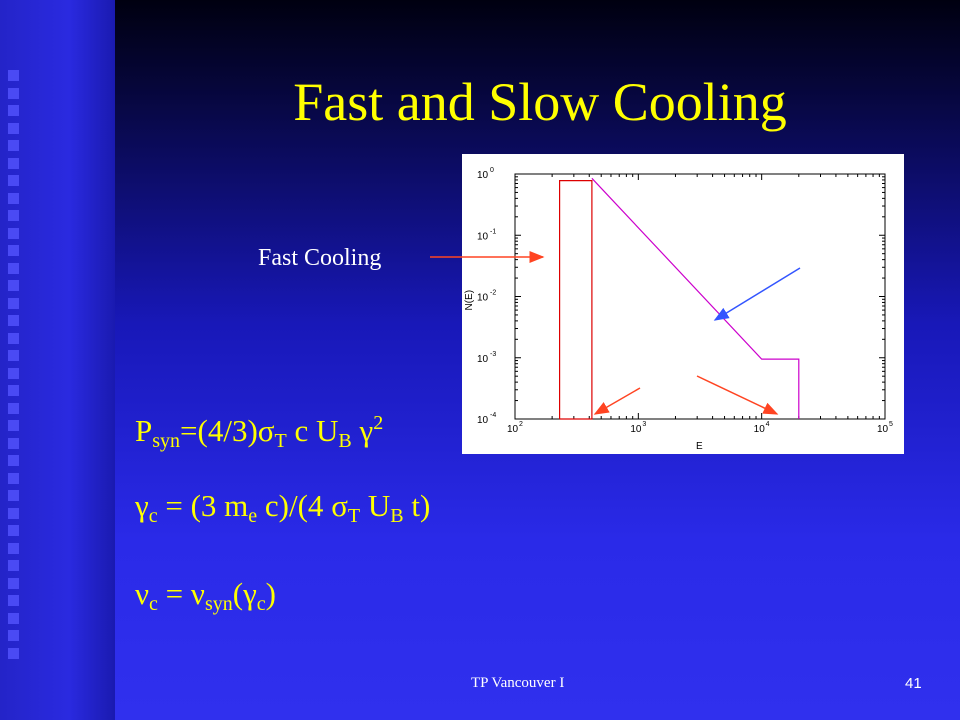 The width and height of the screenshot is (960, 720). Describe the element at coordinates (644, 424) in the screenshot. I see `x-tick-exponent: 3` at that location.